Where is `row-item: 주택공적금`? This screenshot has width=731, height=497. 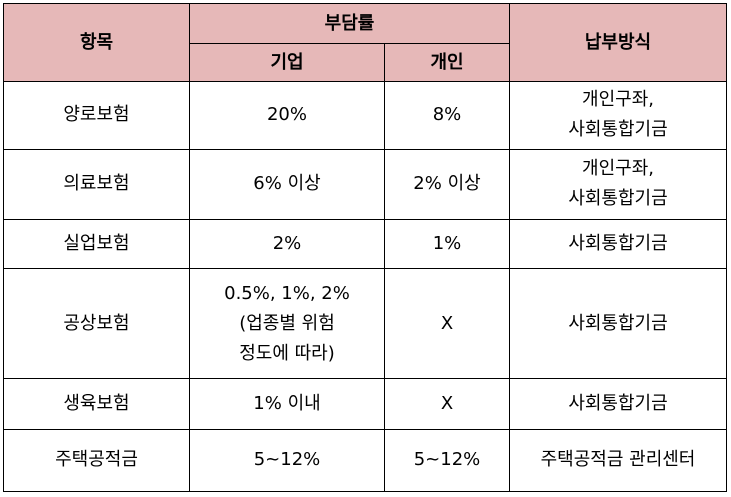 row-item: 주택공적금 is located at coordinates (96, 460).